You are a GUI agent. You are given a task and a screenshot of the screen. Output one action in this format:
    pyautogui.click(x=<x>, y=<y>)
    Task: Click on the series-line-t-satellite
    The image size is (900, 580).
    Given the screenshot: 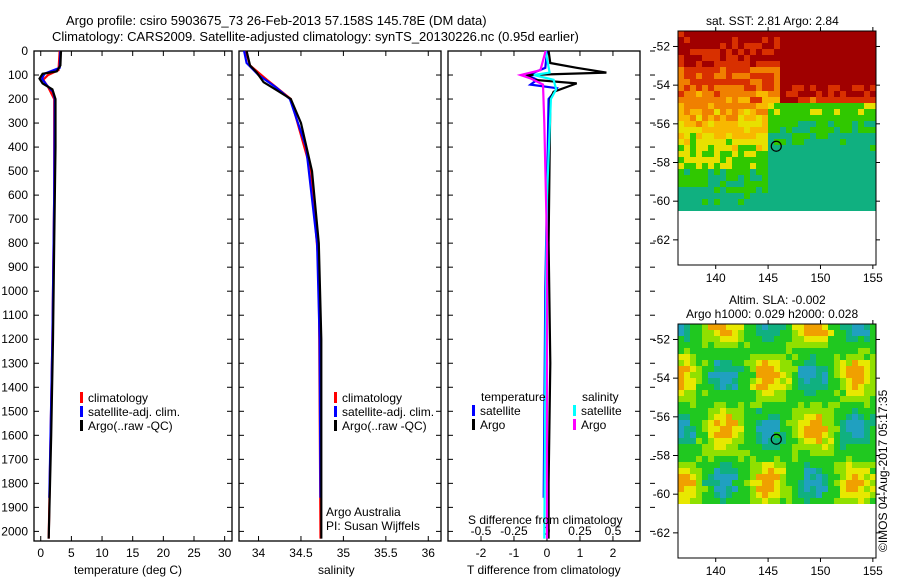 What is the action you would take?
    pyautogui.click(x=541, y=274)
    